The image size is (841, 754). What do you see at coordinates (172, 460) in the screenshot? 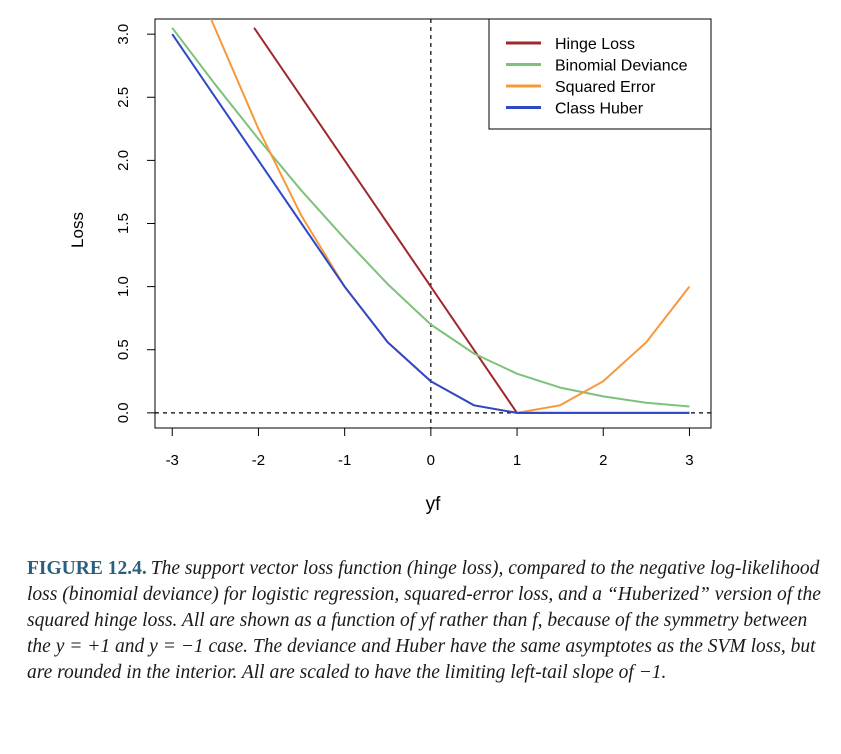
I see `x-tick-label: -3` at bounding box center [172, 460].